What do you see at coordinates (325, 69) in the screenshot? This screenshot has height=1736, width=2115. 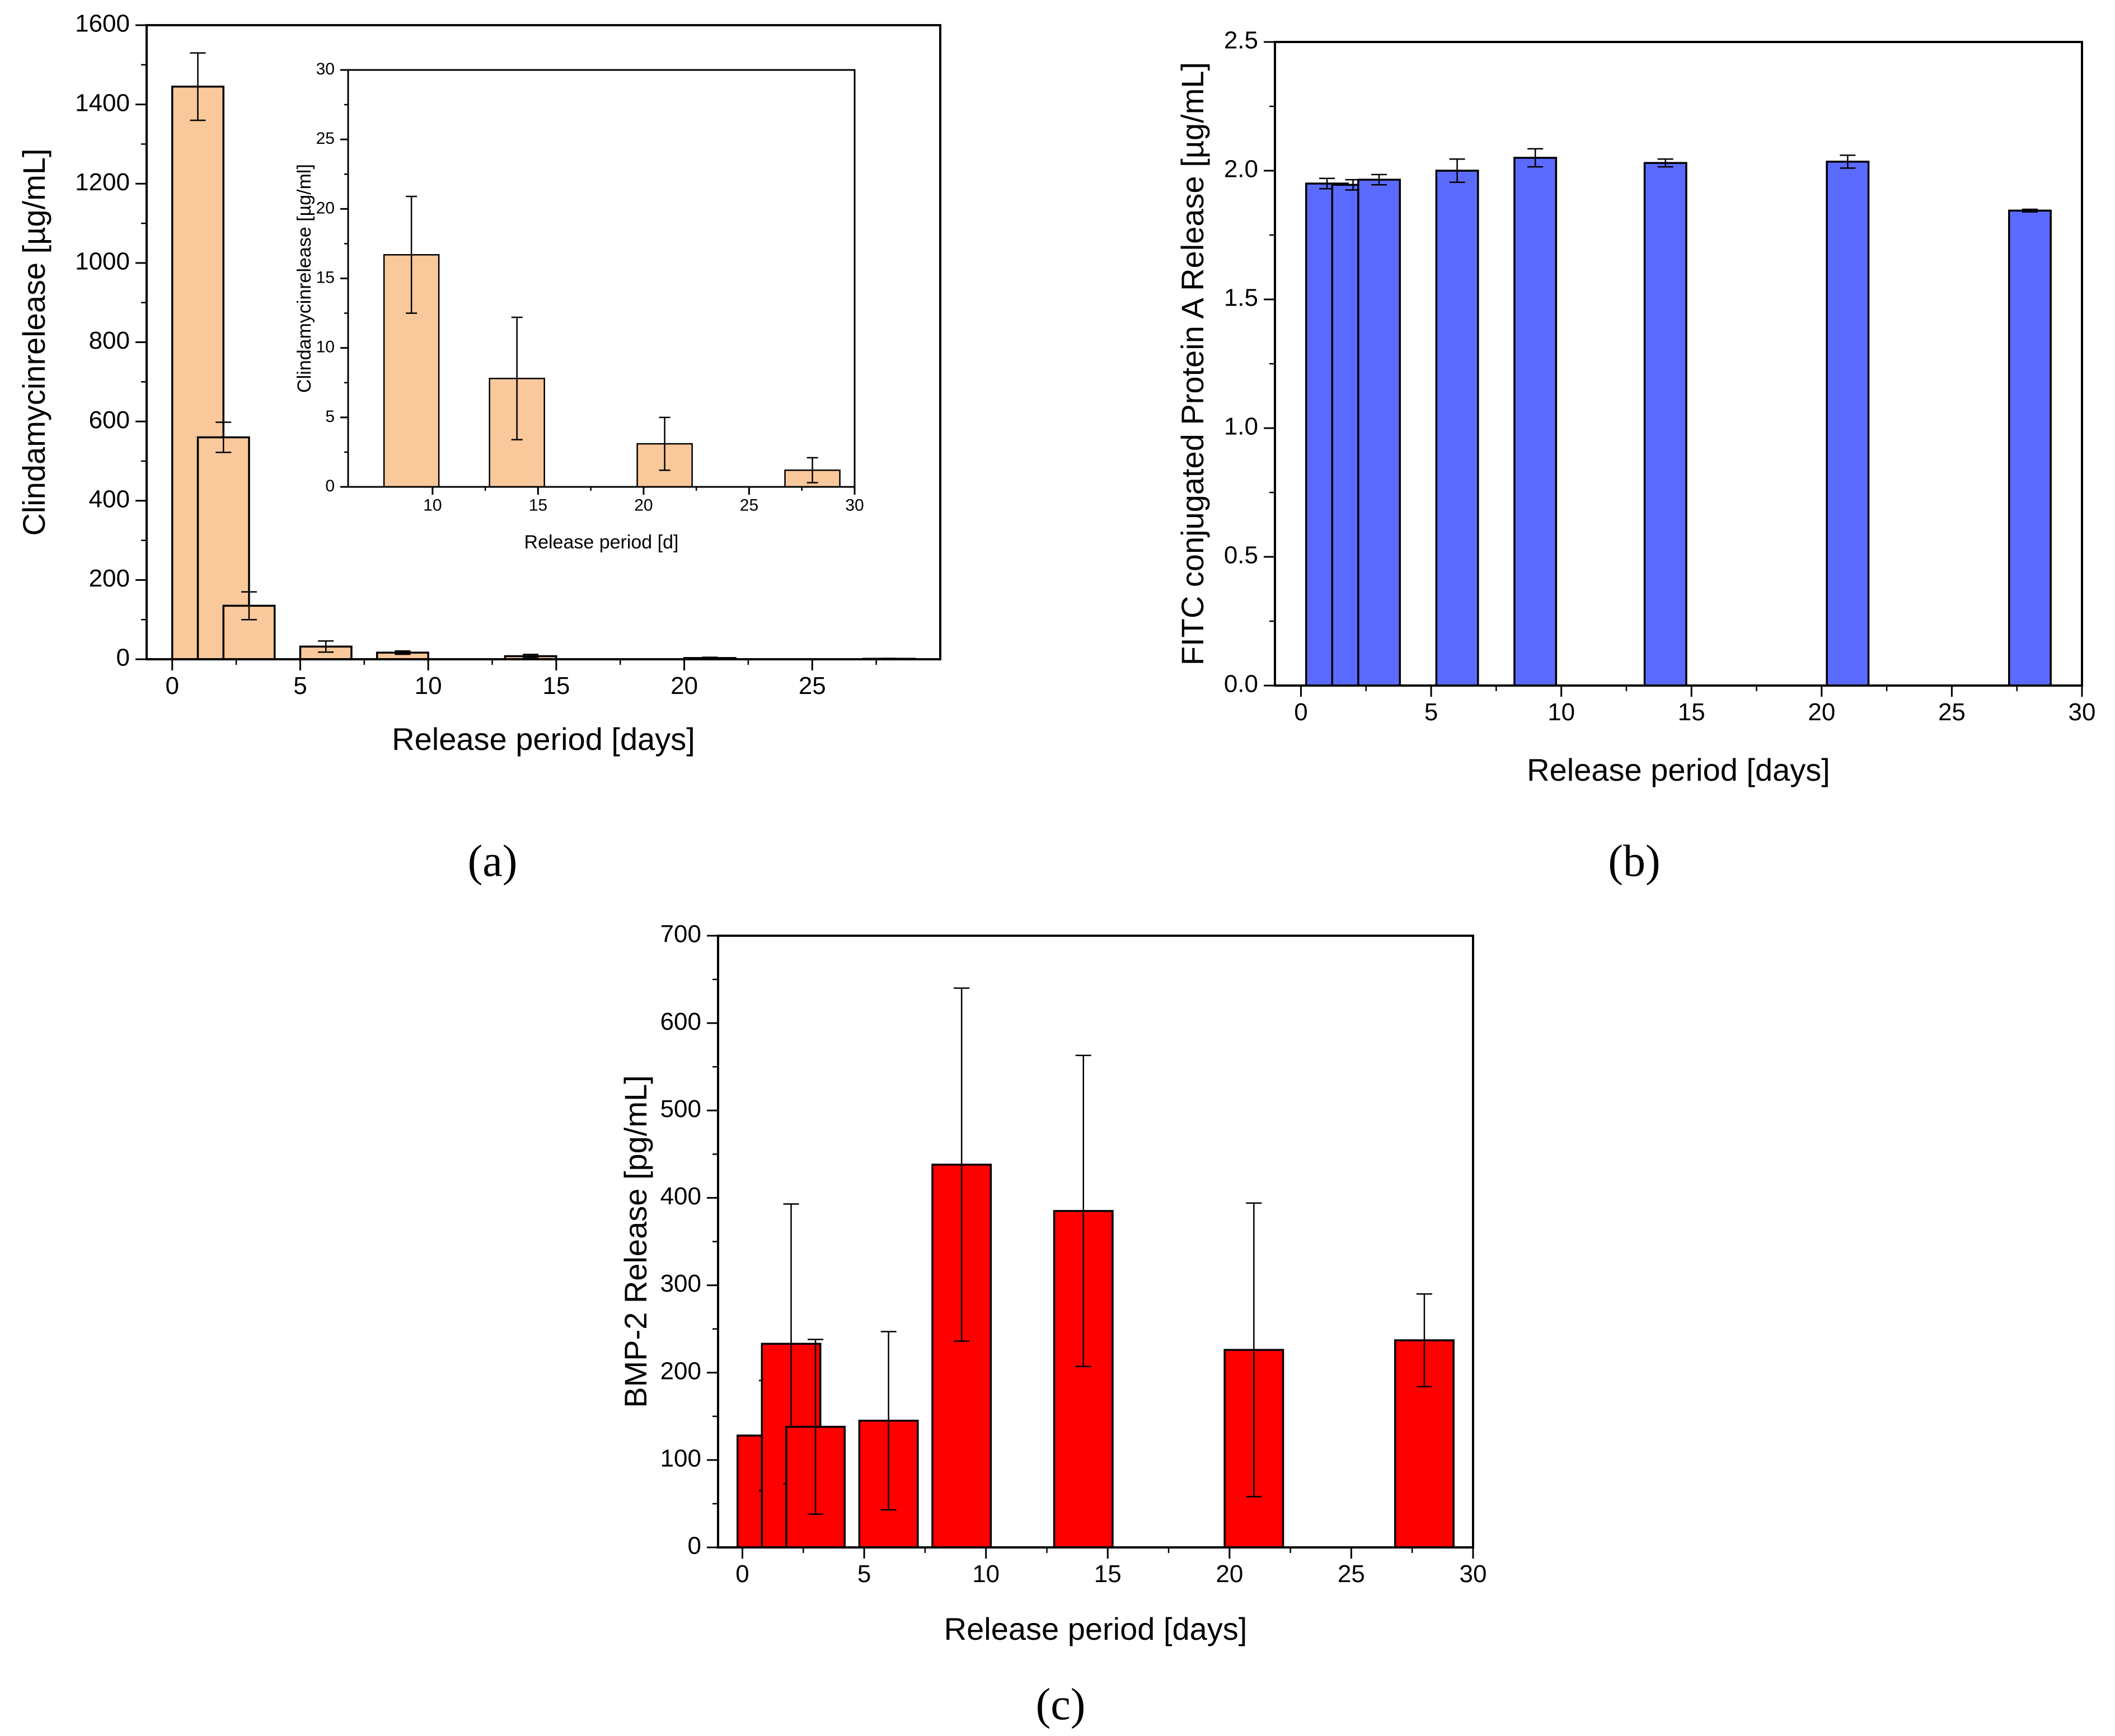 I see `y-tick-label: 30` at bounding box center [325, 69].